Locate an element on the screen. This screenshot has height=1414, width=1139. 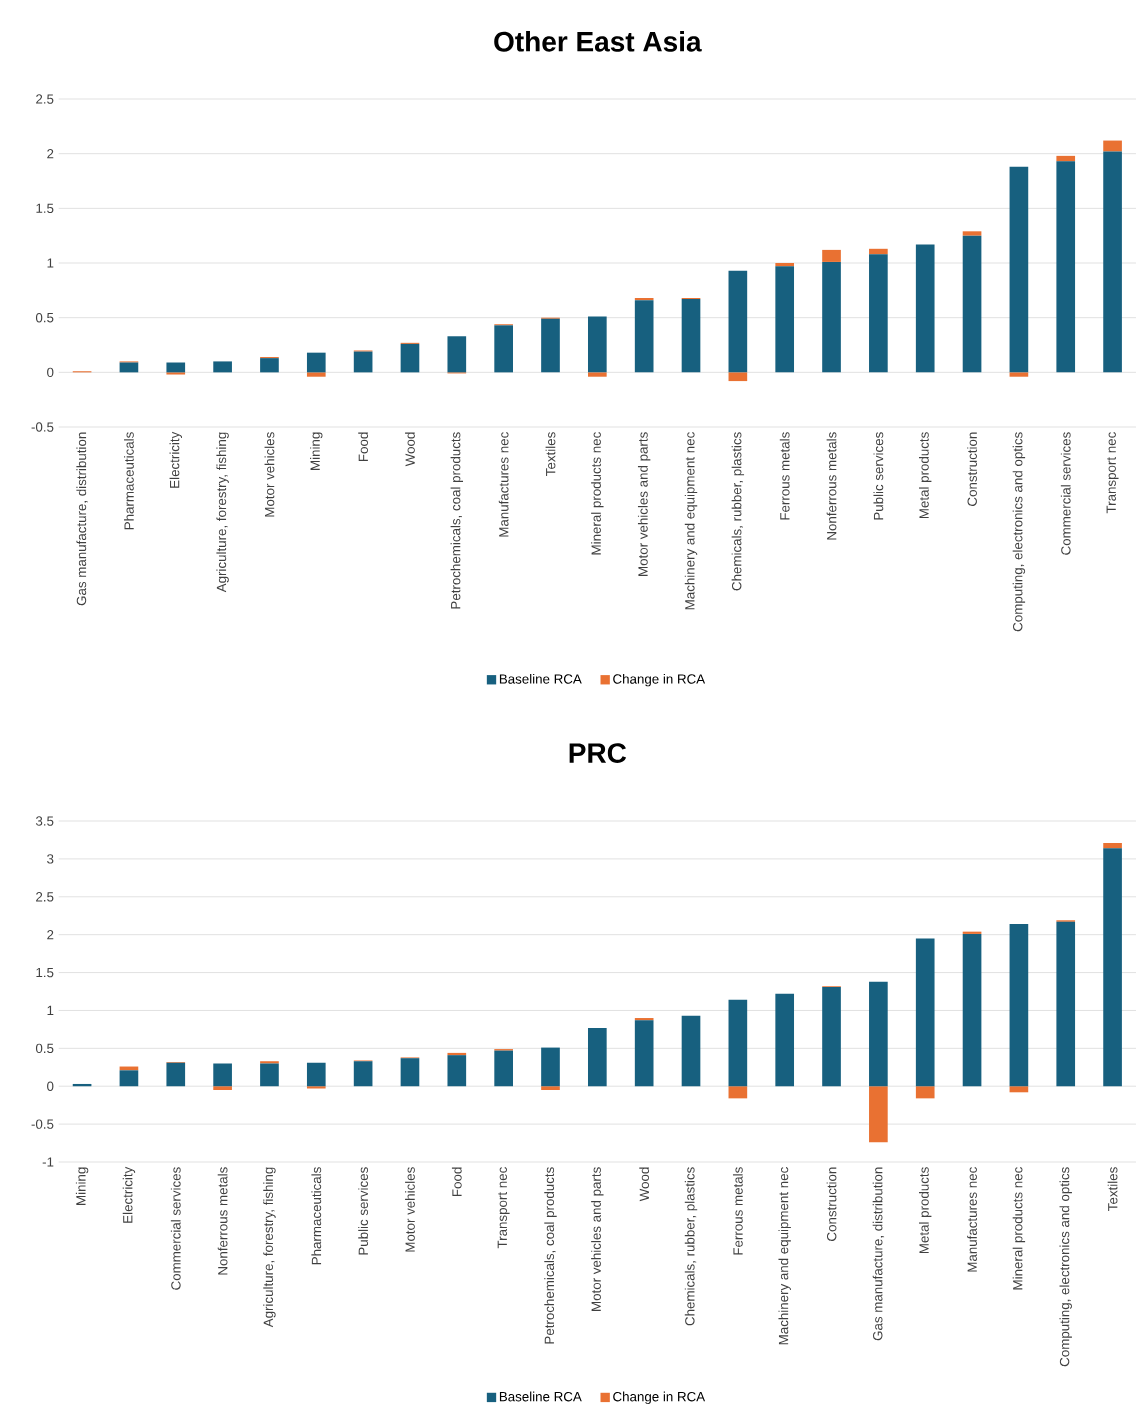
y-tick-label: 3 is located at coordinates (50, 859).